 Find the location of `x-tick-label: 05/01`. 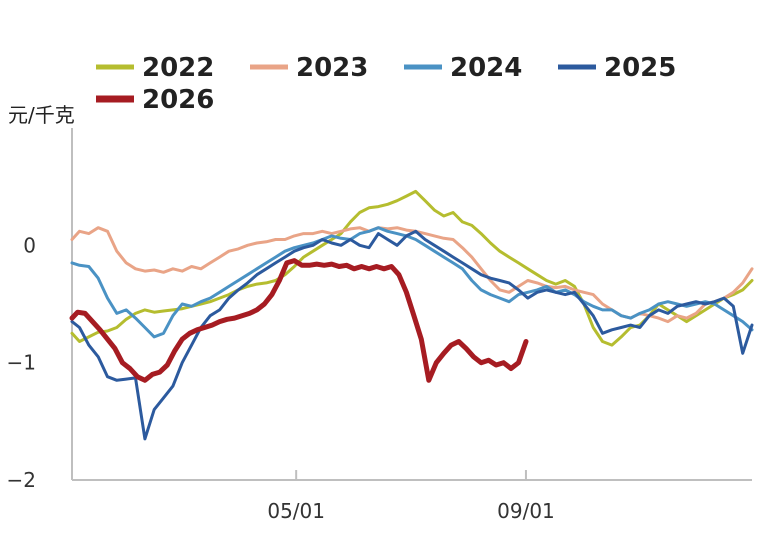

x-tick-label: 05/01 is located at coordinates (296, 511).